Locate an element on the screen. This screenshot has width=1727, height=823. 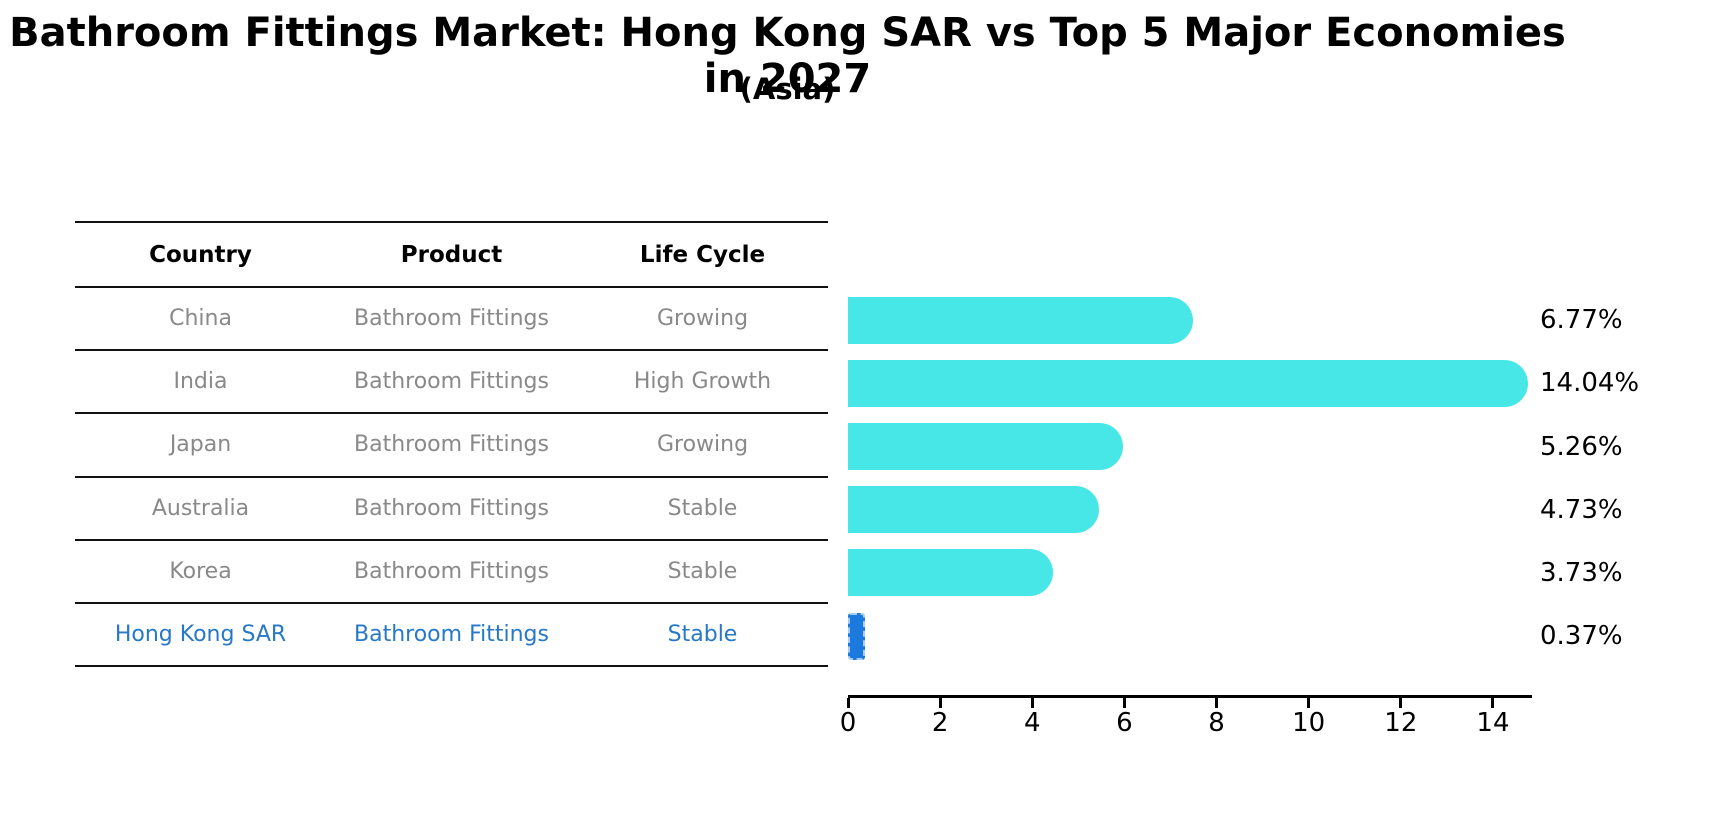
column-header-product: Product is located at coordinates (451, 254).